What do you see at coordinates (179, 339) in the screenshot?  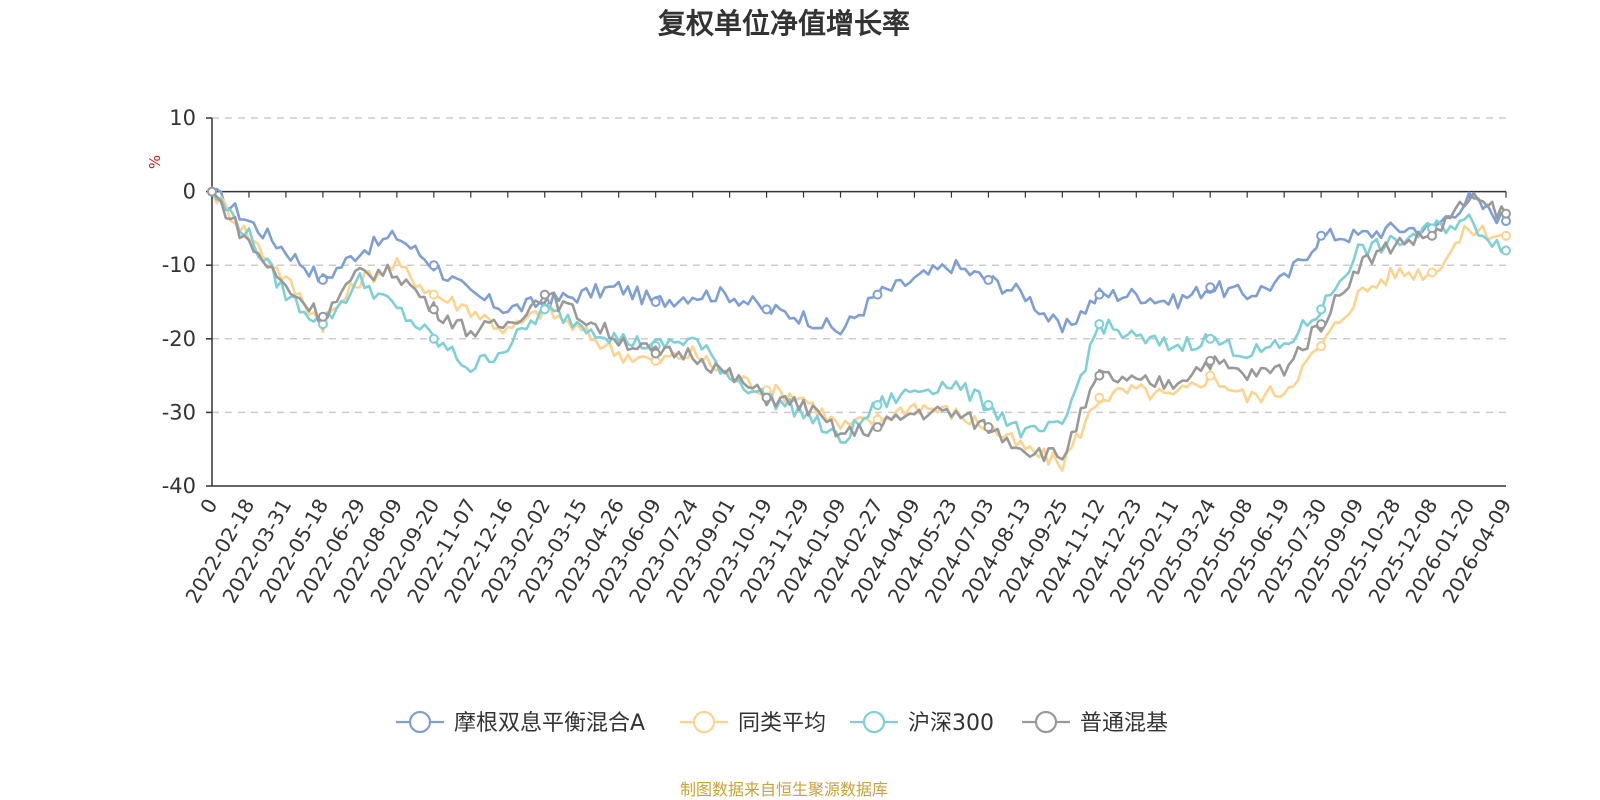 I see `y-tick-label: -20` at bounding box center [179, 339].